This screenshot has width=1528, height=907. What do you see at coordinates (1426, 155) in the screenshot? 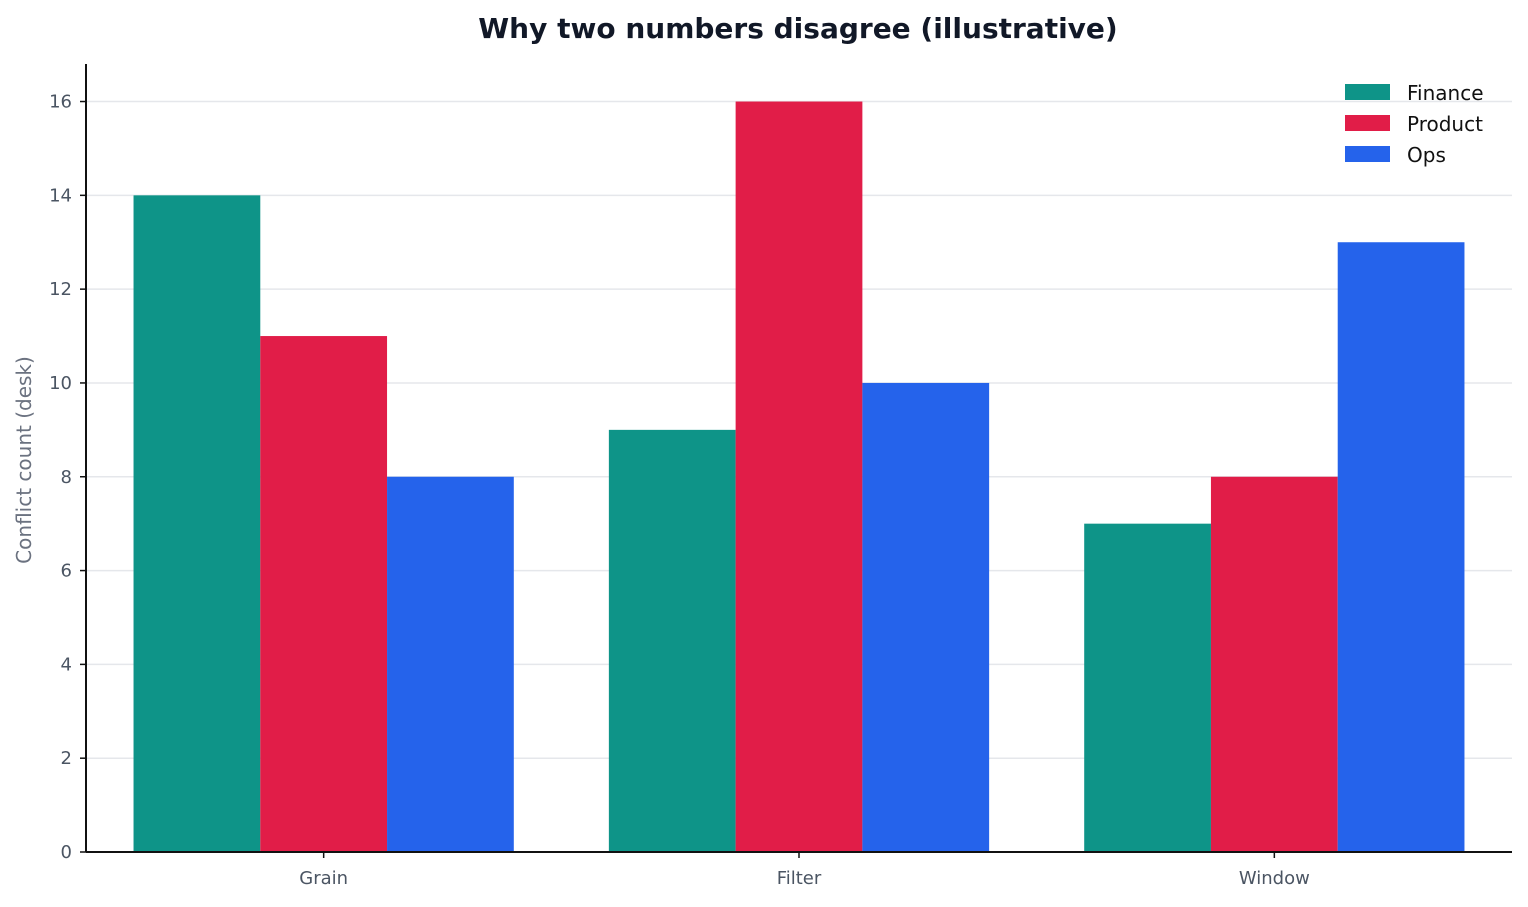
I see `legend-label-ops: Ops` at bounding box center [1426, 155].